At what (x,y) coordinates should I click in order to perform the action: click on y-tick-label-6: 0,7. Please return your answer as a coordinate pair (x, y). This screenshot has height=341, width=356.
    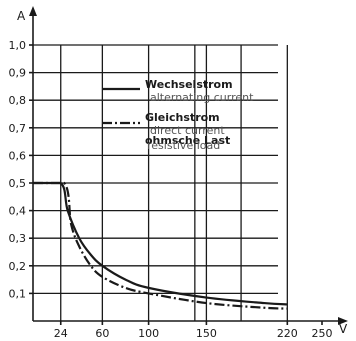
    Looking at the image, I should click on (18, 128).